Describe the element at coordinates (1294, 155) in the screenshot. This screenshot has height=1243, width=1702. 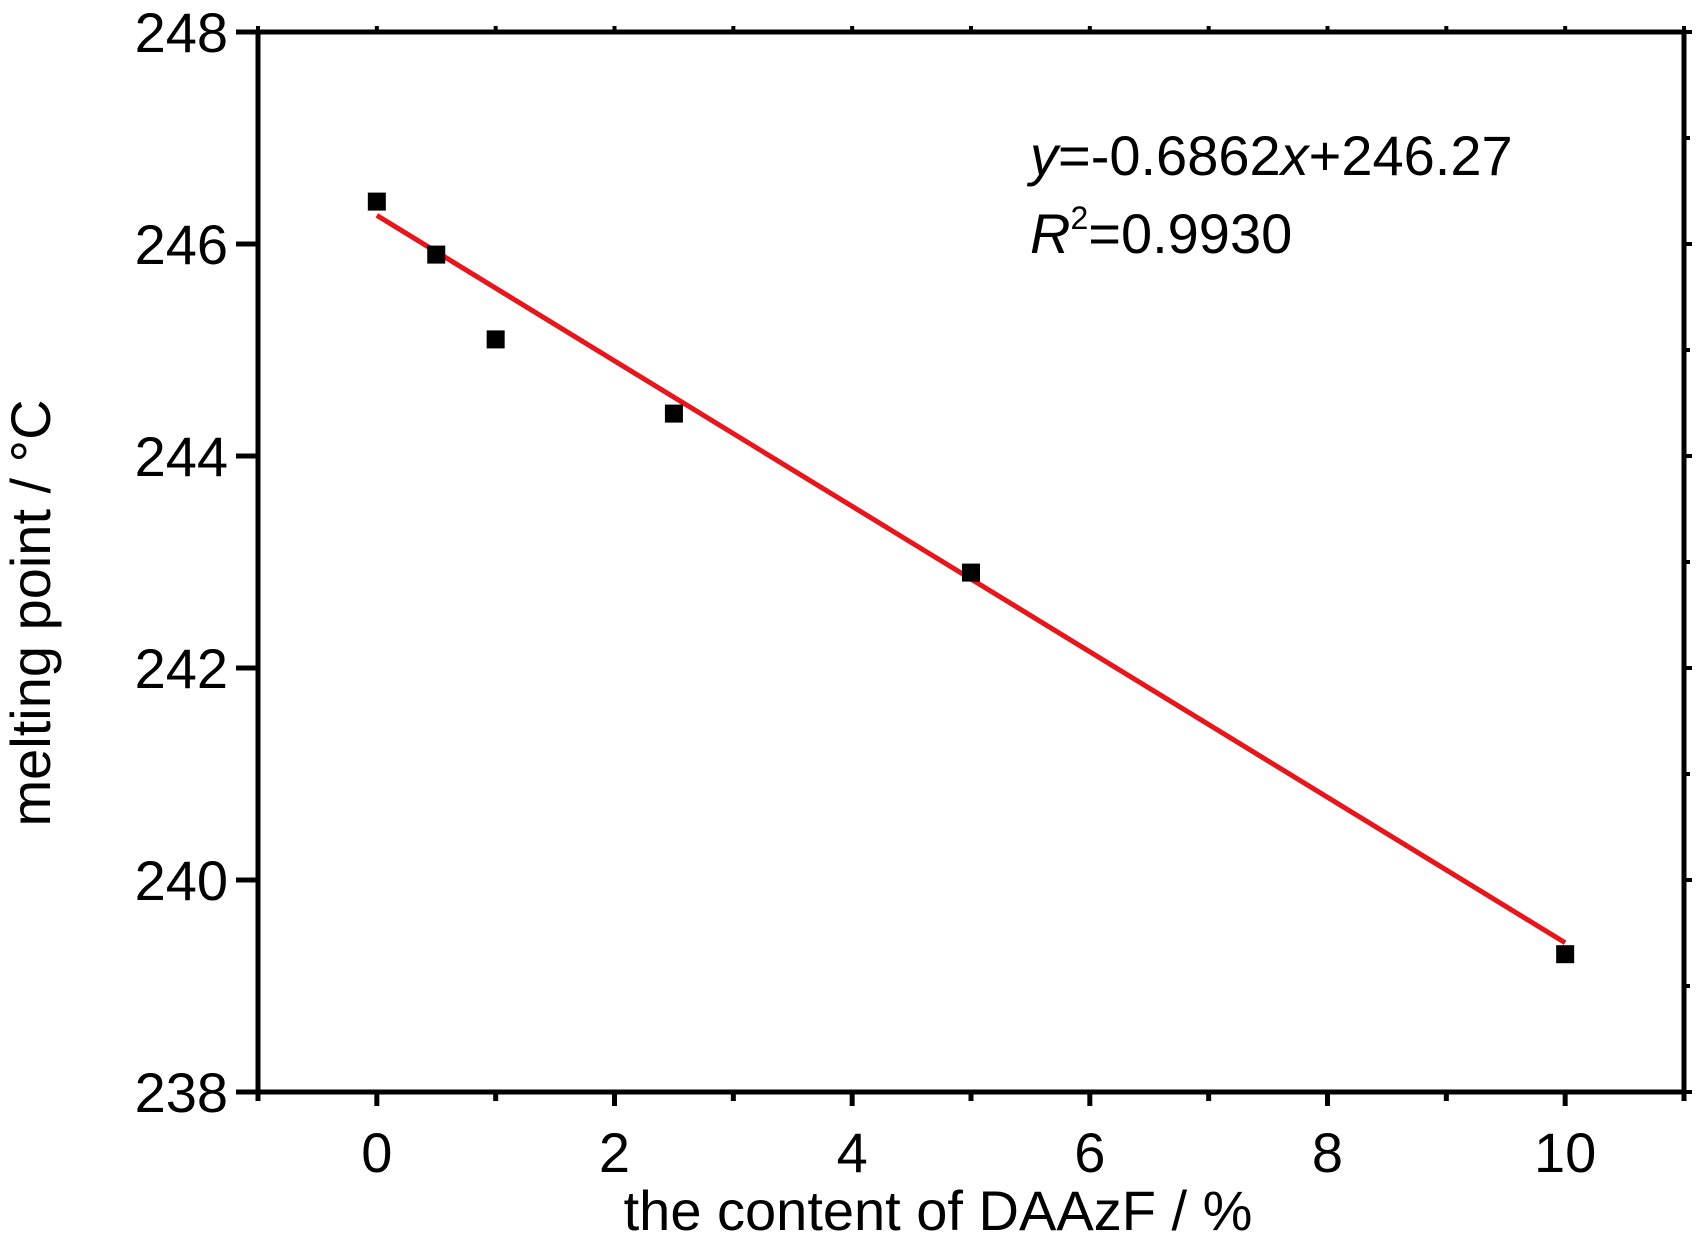
I see `equation-x-symbol: x` at that location.